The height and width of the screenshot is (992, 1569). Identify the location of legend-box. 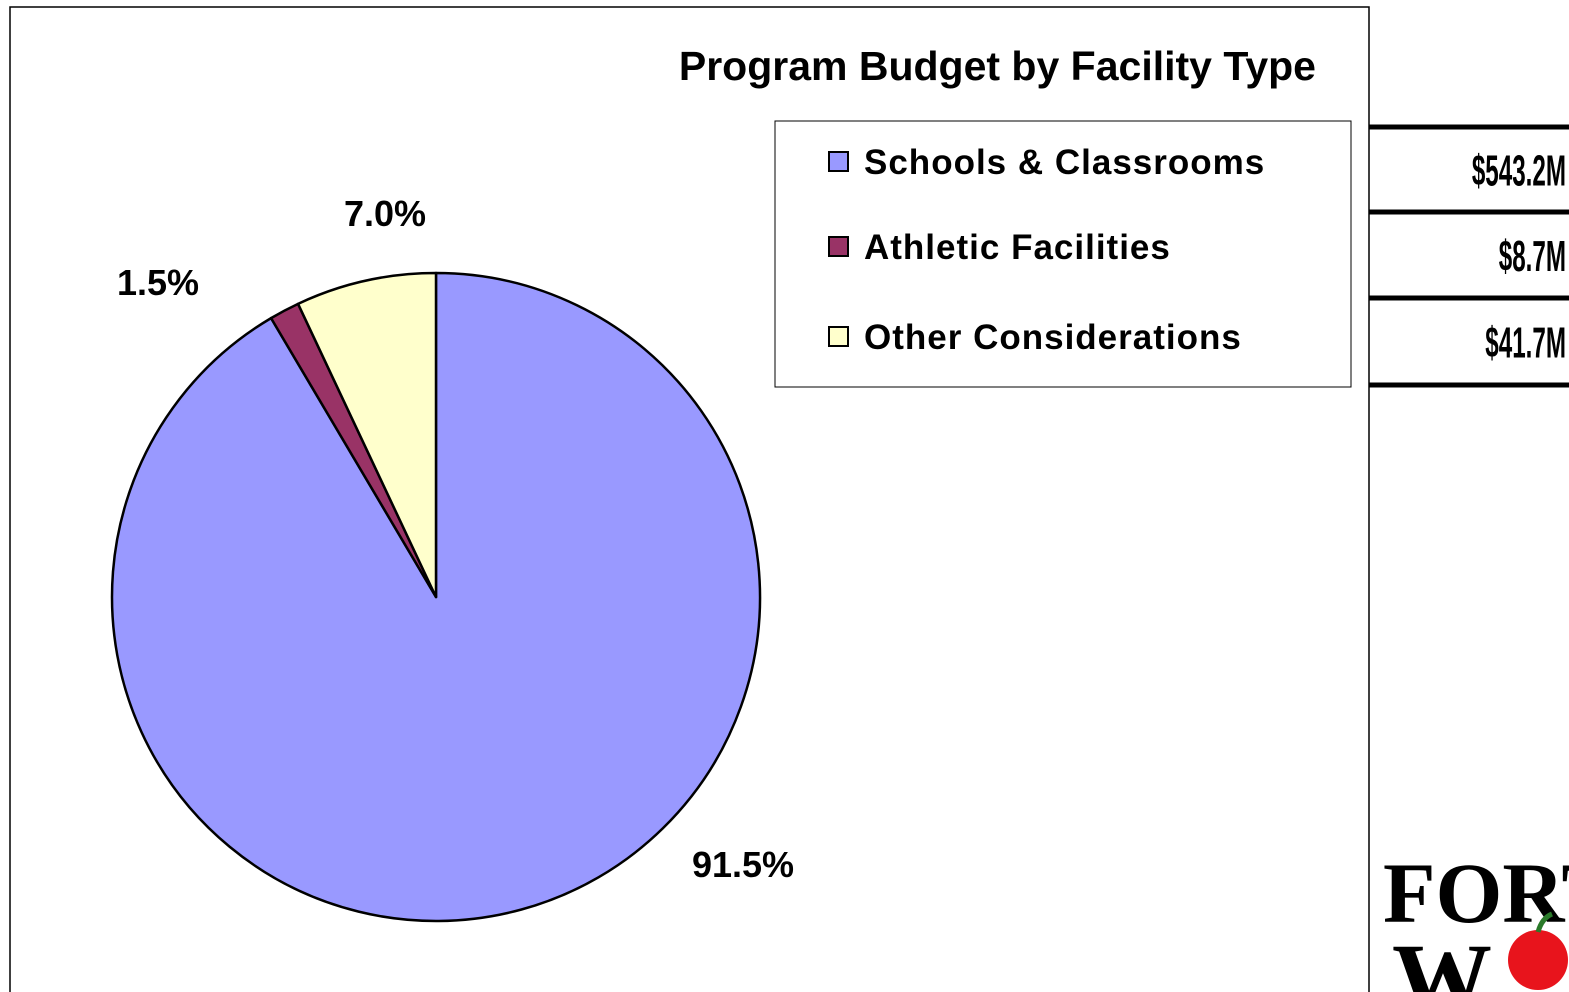
(1063, 254).